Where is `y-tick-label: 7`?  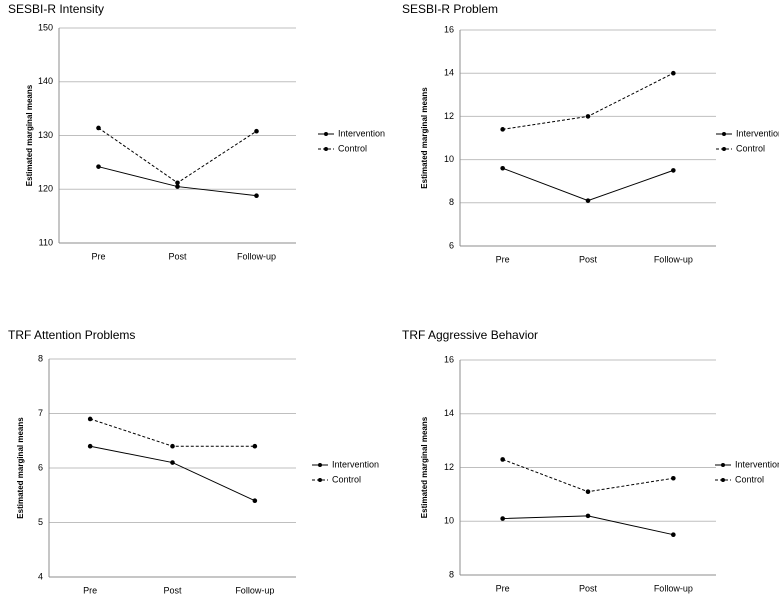 y-tick-label: 7 is located at coordinates (40, 413).